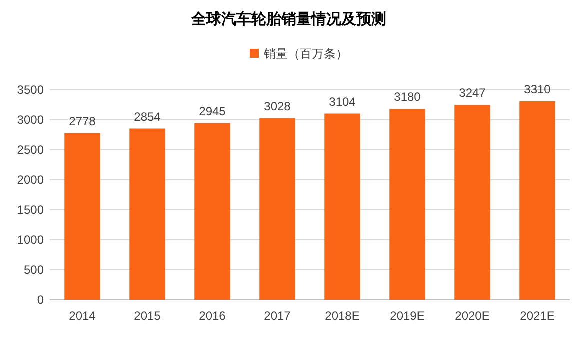  Describe the element at coordinates (472, 316) in the screenshot. I see `x-tick-label: 2020E` at that location.